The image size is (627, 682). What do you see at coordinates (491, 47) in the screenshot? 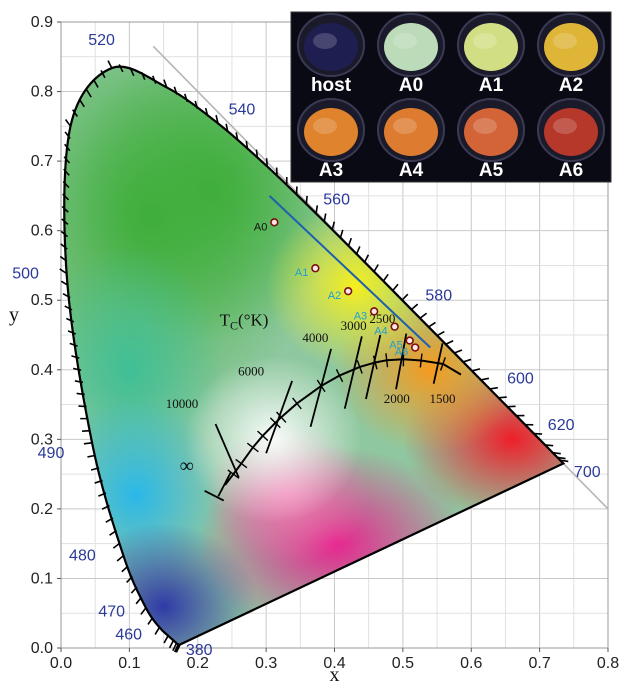
I see `inset-sample-A1` at bounding box center [491, 47].